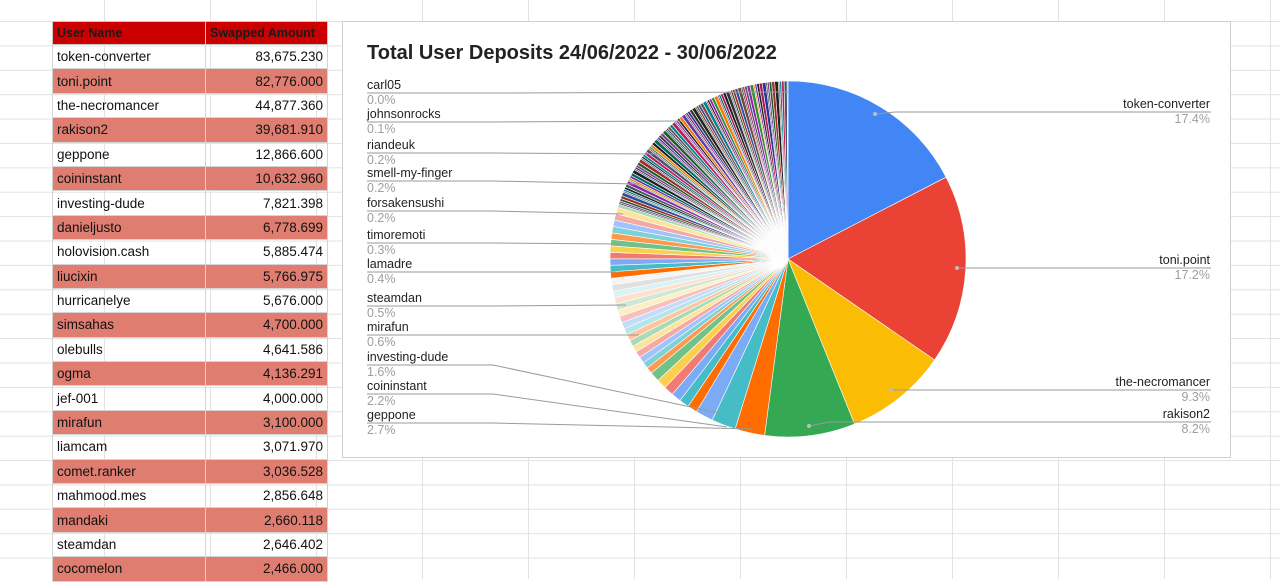 The height and width of the screenshot is (582, 1280). Describe the element at coordinates (129, 447) in the screenshot. I see `cell-user-name: liamcam` at that location.